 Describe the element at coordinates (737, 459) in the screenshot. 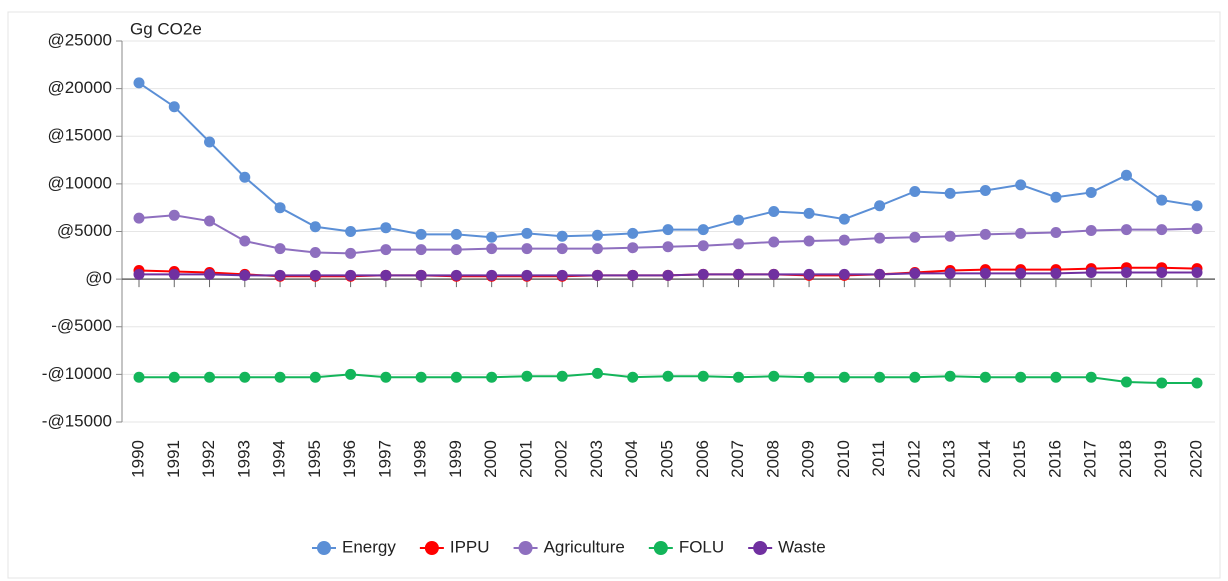

I see `x-tick-label: 2007` at that location.